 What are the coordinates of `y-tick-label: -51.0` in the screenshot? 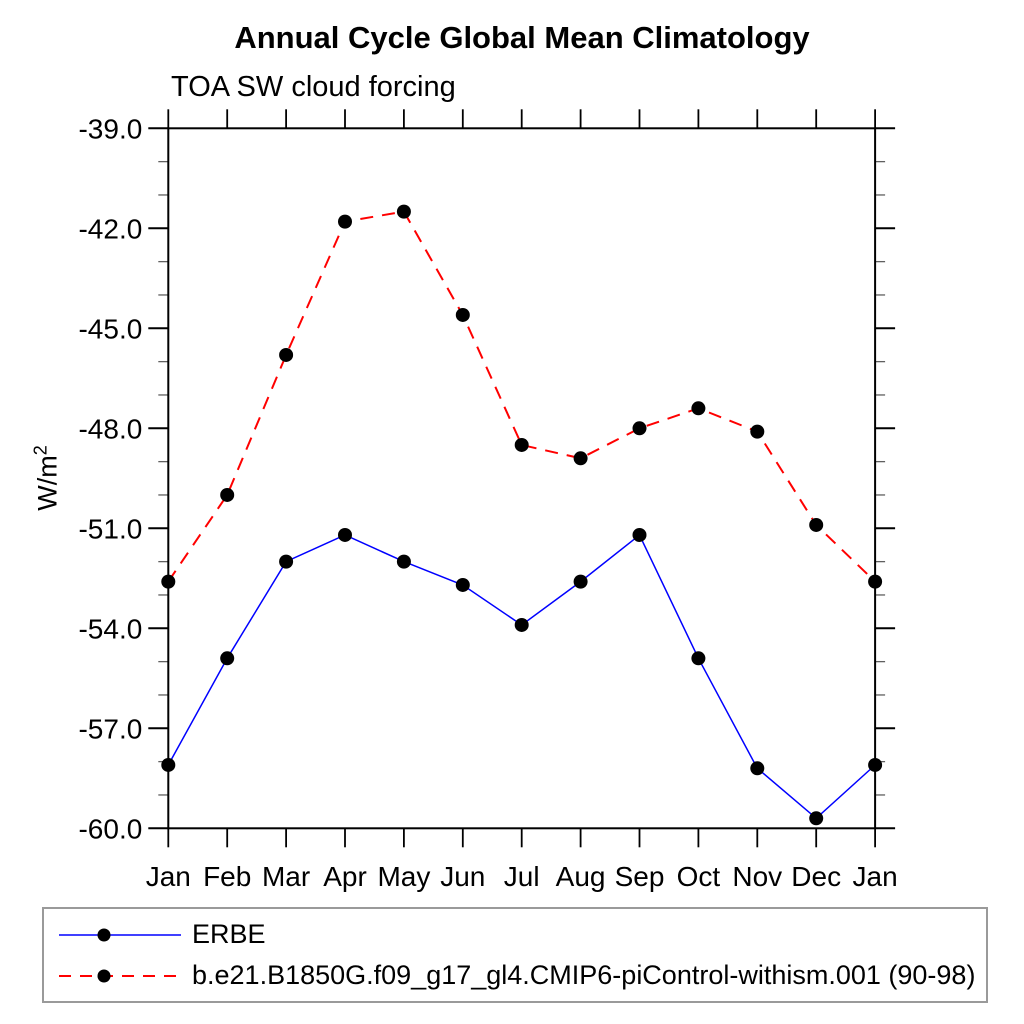 It's located at (110, 528).